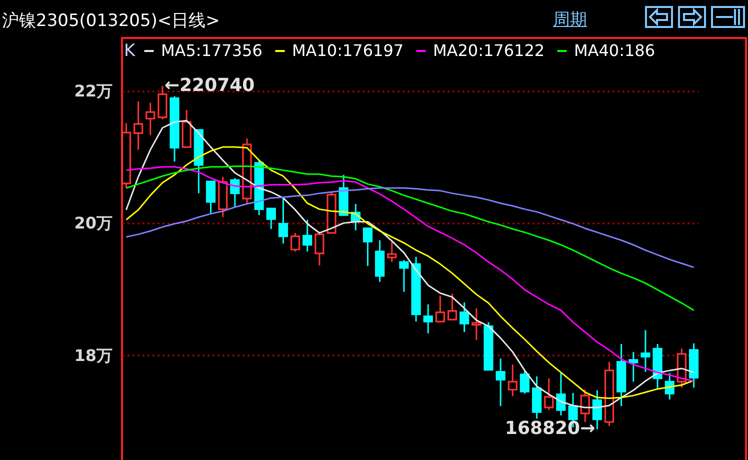 The height and width of the screenshot is (460, 748). I want to click on chart-title: 沪镍2305(013205)<日线>, so click(111, 21).